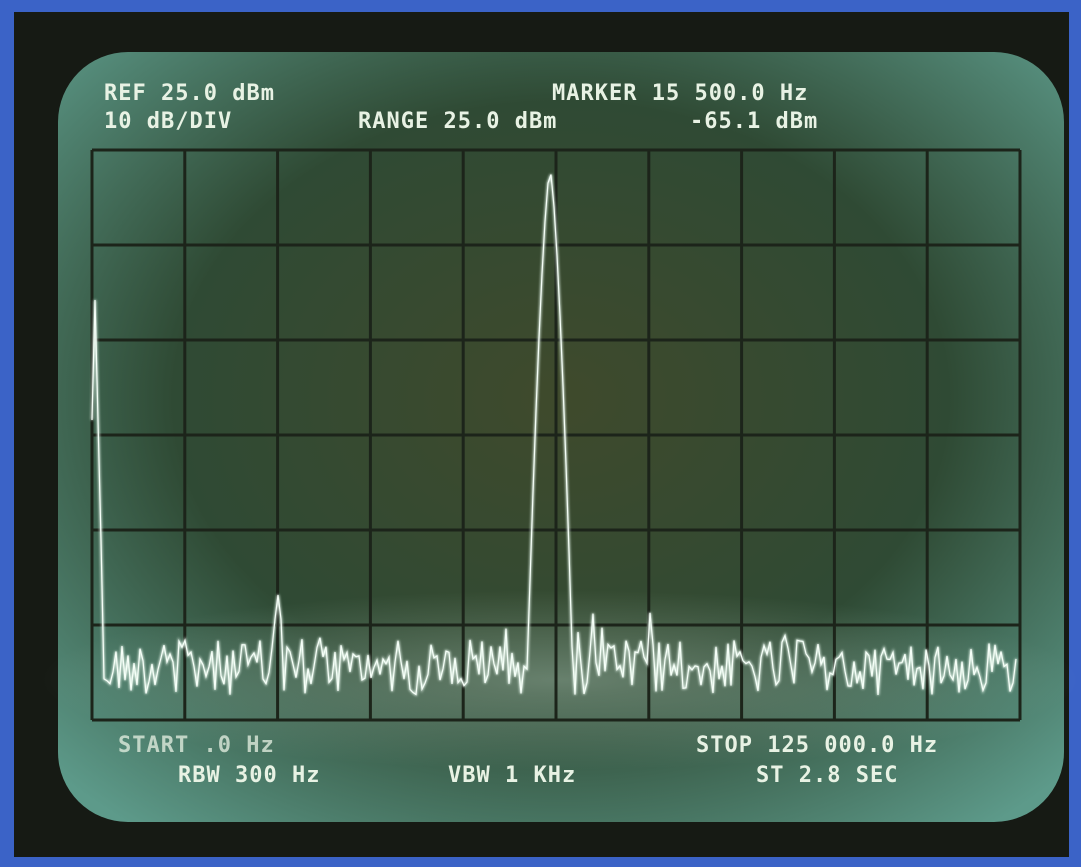 The height and width of the screenshot is (867, 1081). What do you see at coordinates (512, 775) in the screenshot?
I see `vbw: VBW 1 KHz` at bounding box center [512, 775].